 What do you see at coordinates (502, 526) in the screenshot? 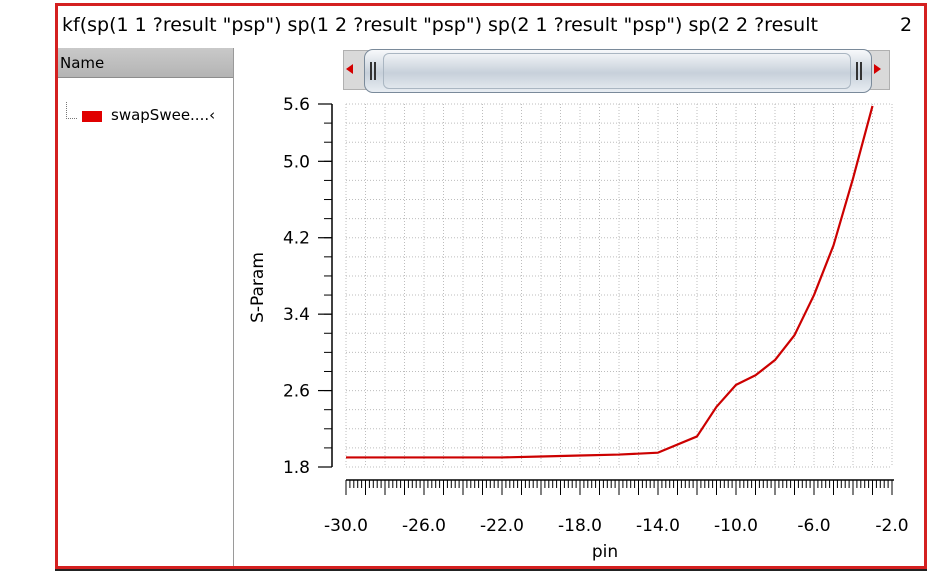
I see `x-tick-label: -22.0` at bounding box center [502, 526].